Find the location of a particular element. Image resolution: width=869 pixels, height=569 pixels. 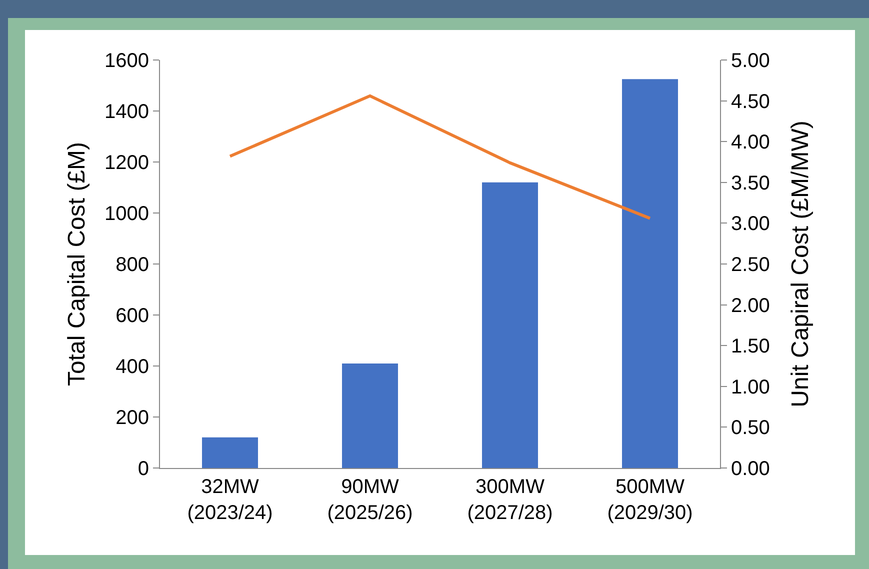

y-axis-title: Total Capital Cost (£M) is located at coordinates (77, 264).